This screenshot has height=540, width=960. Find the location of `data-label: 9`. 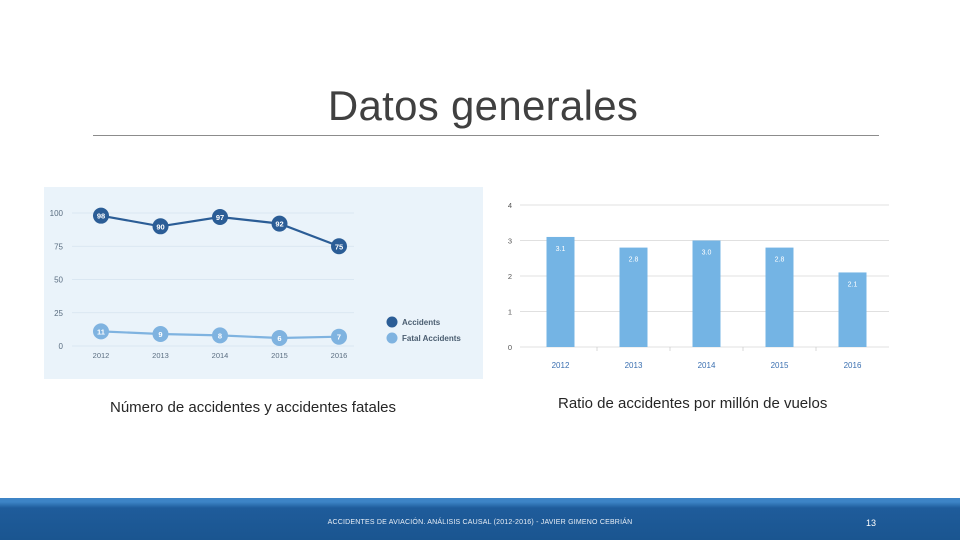

data-label: 9 is located at coordinates (160, 334).